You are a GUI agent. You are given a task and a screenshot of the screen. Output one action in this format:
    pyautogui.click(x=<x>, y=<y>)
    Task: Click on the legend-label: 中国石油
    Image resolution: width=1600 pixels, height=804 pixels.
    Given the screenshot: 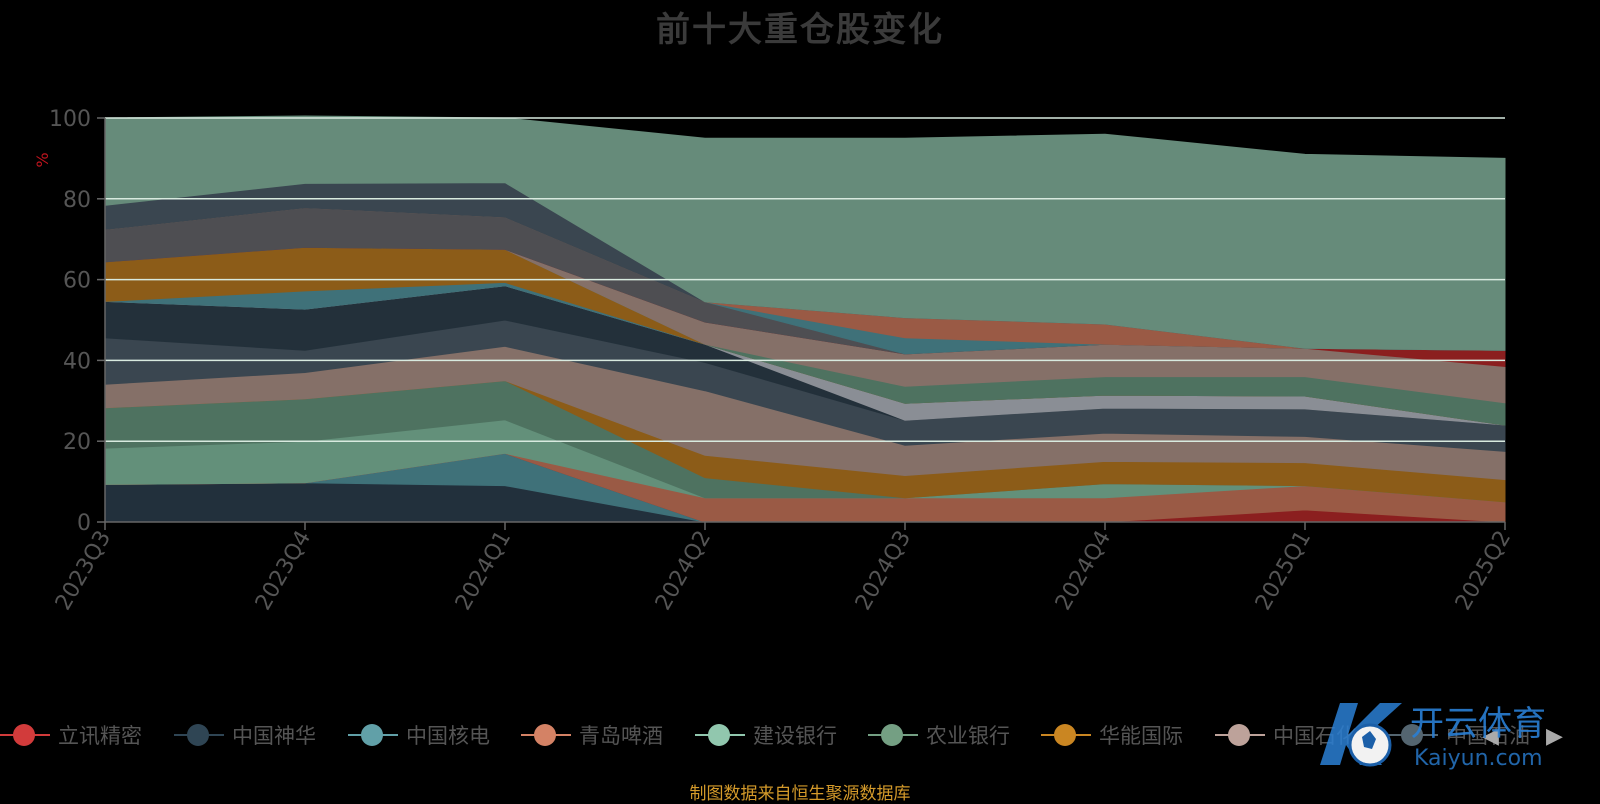 What is the action you would take?
    pyautogui.click(x=1488, y=736)
    